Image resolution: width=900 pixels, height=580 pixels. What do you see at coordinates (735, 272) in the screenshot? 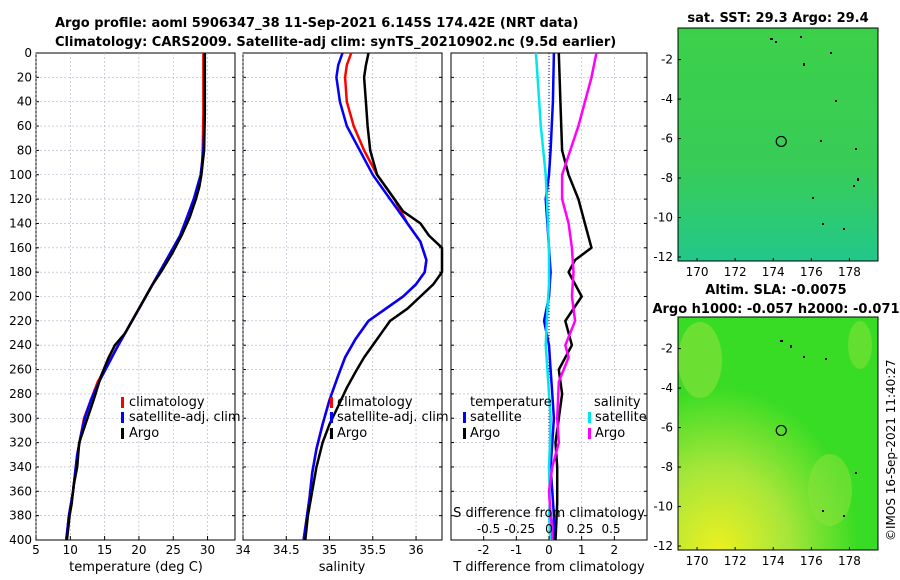
I see `map-x-tick-label: 172` at bounding box center [735, 272].